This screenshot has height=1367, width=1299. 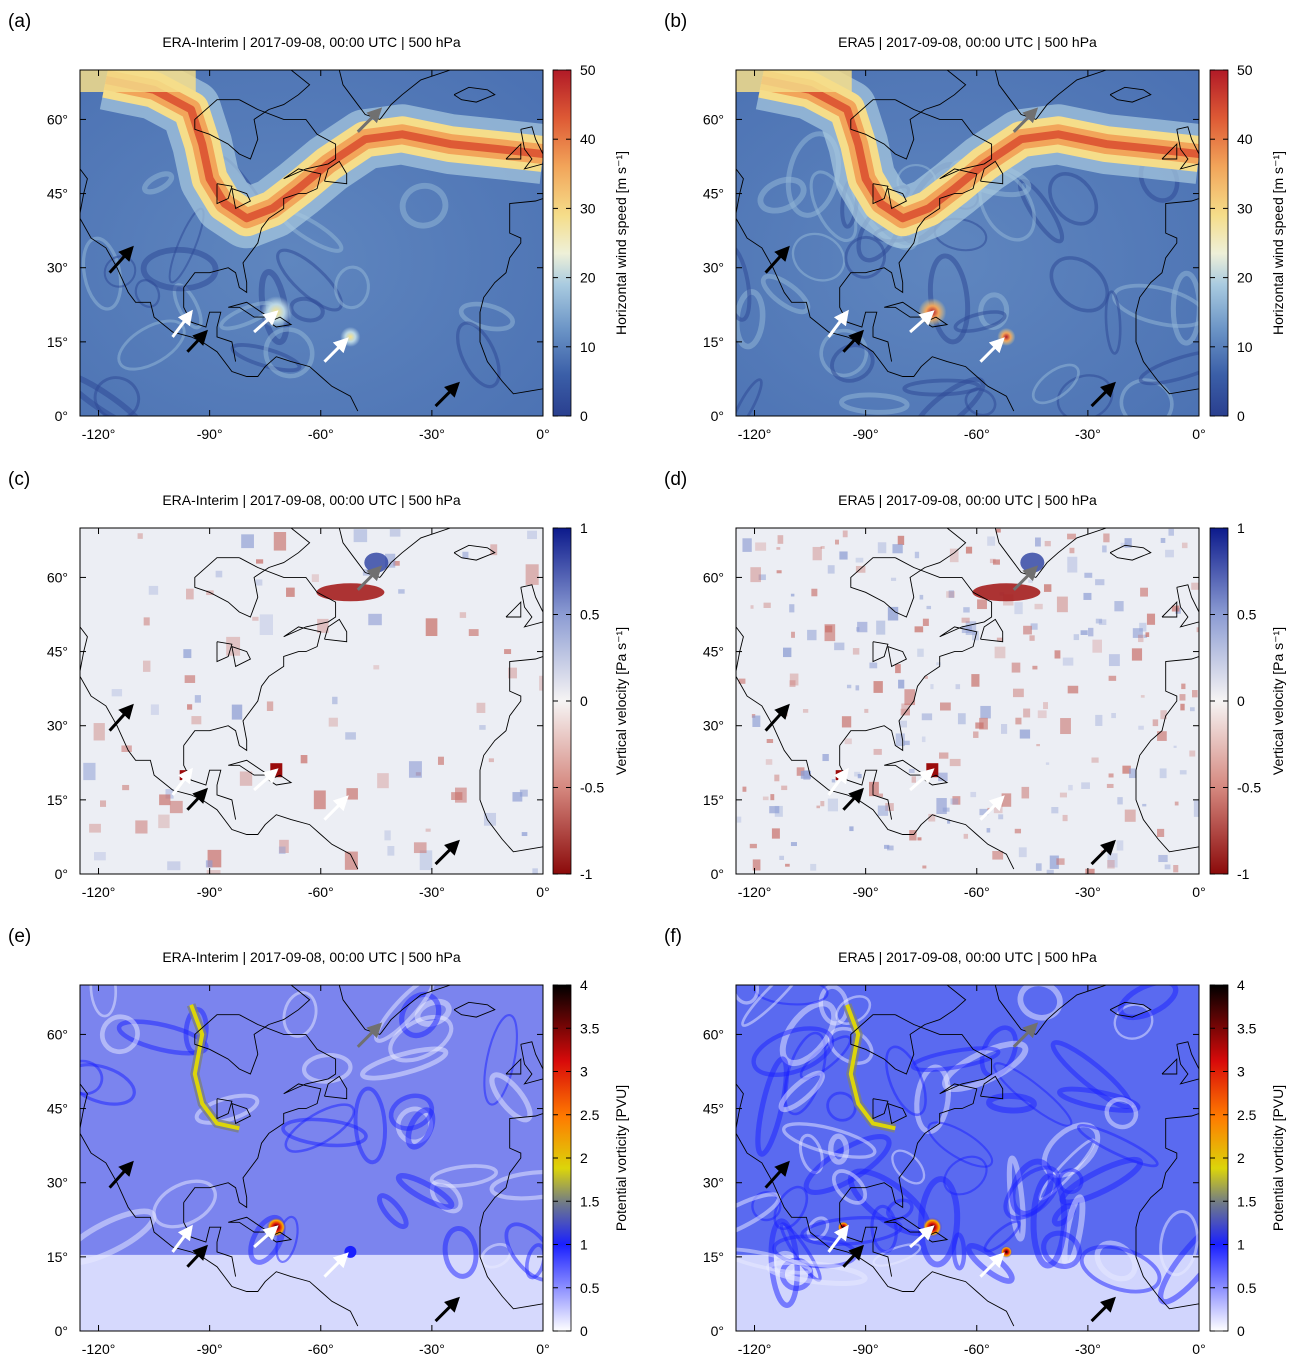 What do you see at coordinates (1245, 347) in the screenshot?
I see `colorbar-tick-label: 10` at bounding box center [1245, 347].